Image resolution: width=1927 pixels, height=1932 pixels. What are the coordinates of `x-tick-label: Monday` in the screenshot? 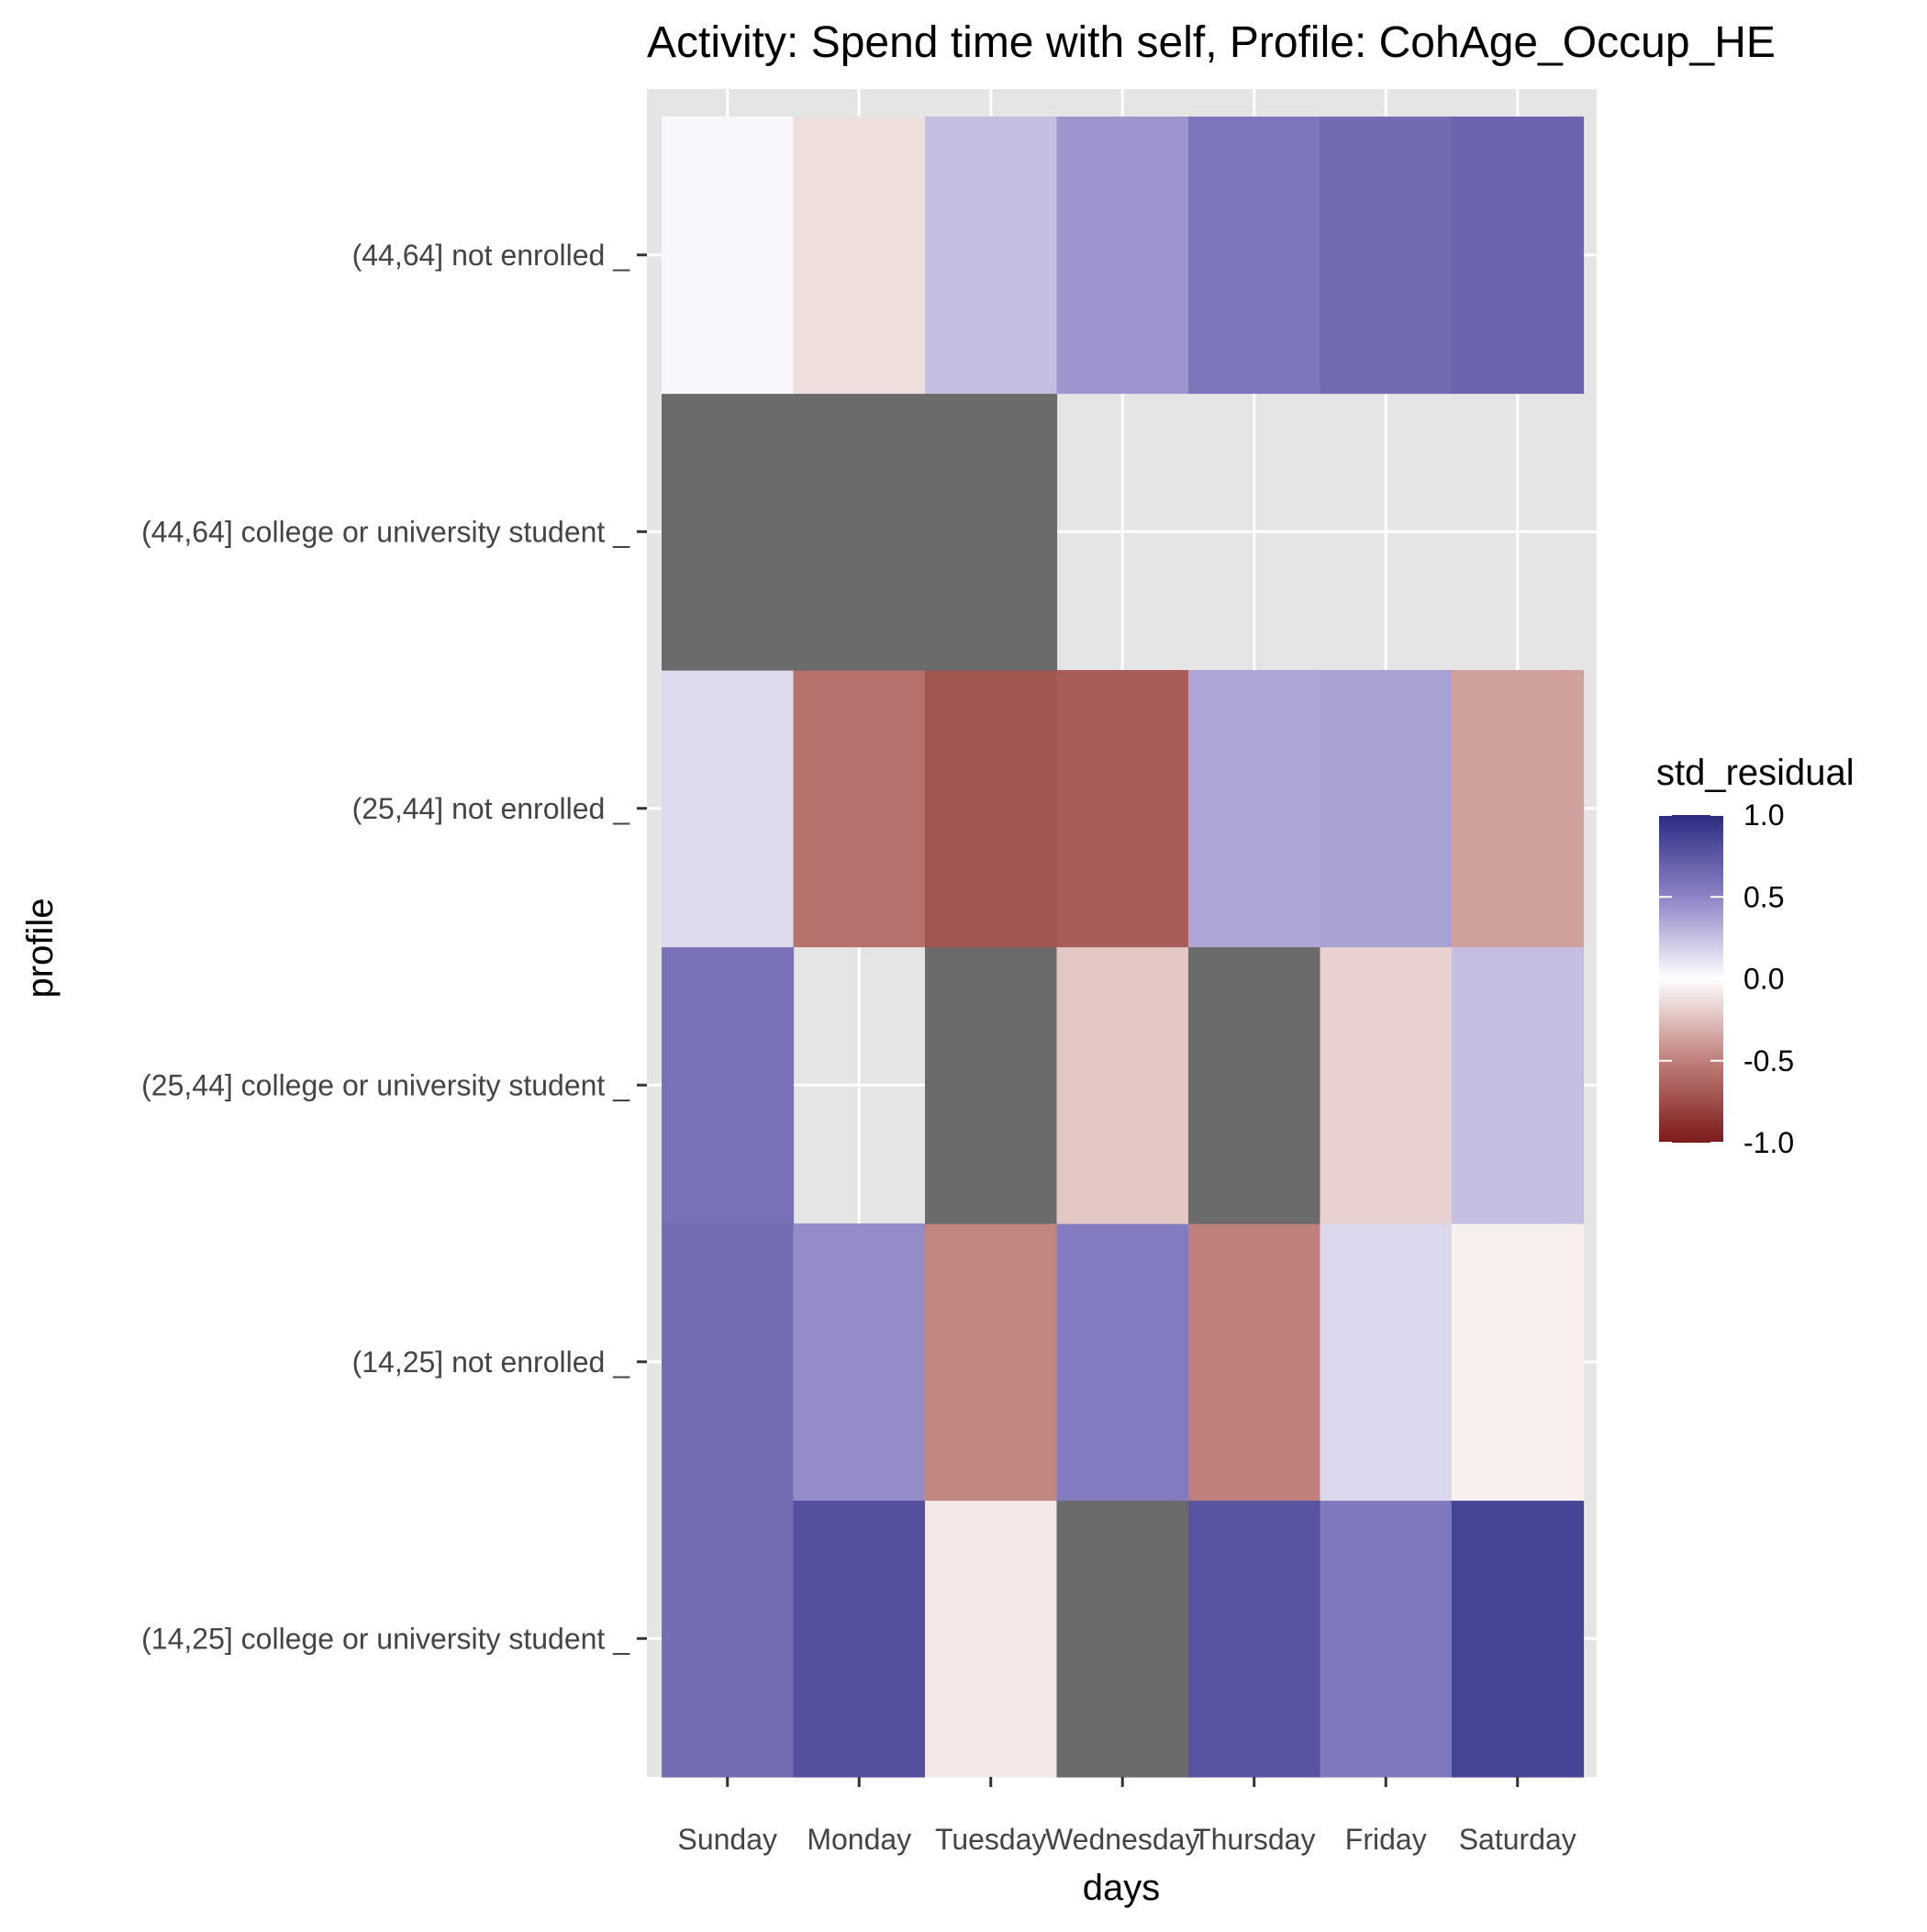 It's located at (859, 1839).